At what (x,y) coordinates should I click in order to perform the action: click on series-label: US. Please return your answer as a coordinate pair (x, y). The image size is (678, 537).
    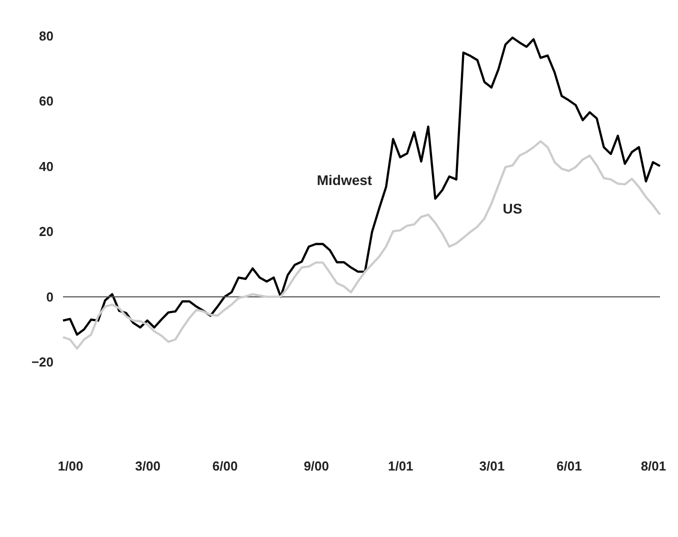
    Looking at the image, I should click on (512, 208).